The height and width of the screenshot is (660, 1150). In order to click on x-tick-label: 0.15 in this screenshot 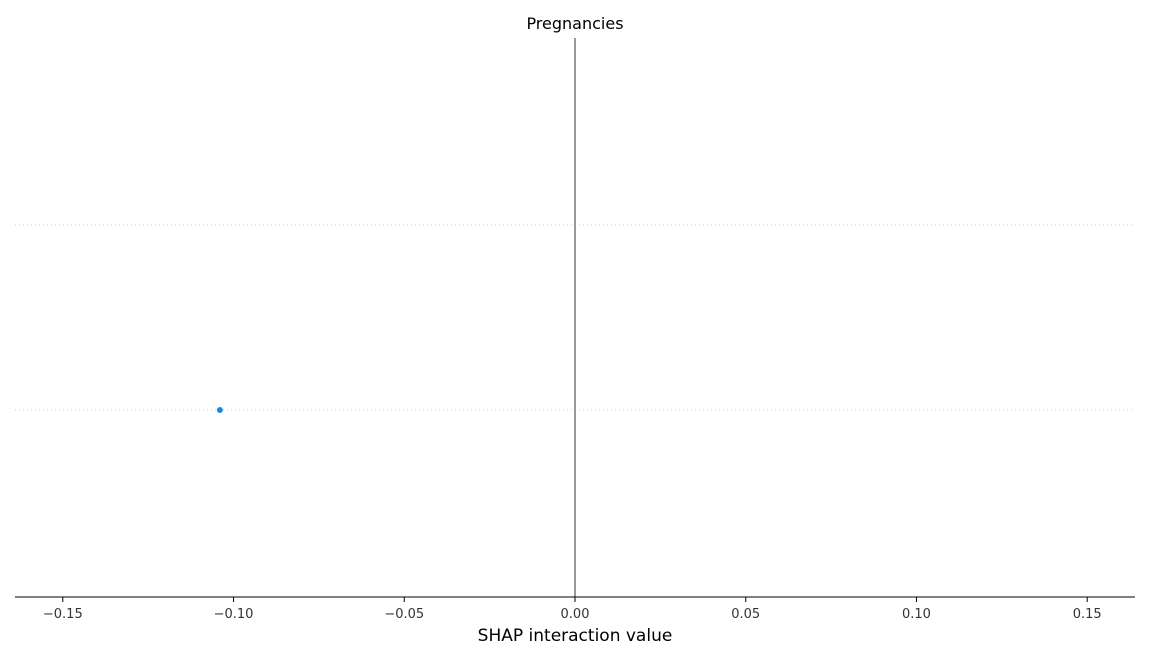, I will do `click(1087, 614)`.